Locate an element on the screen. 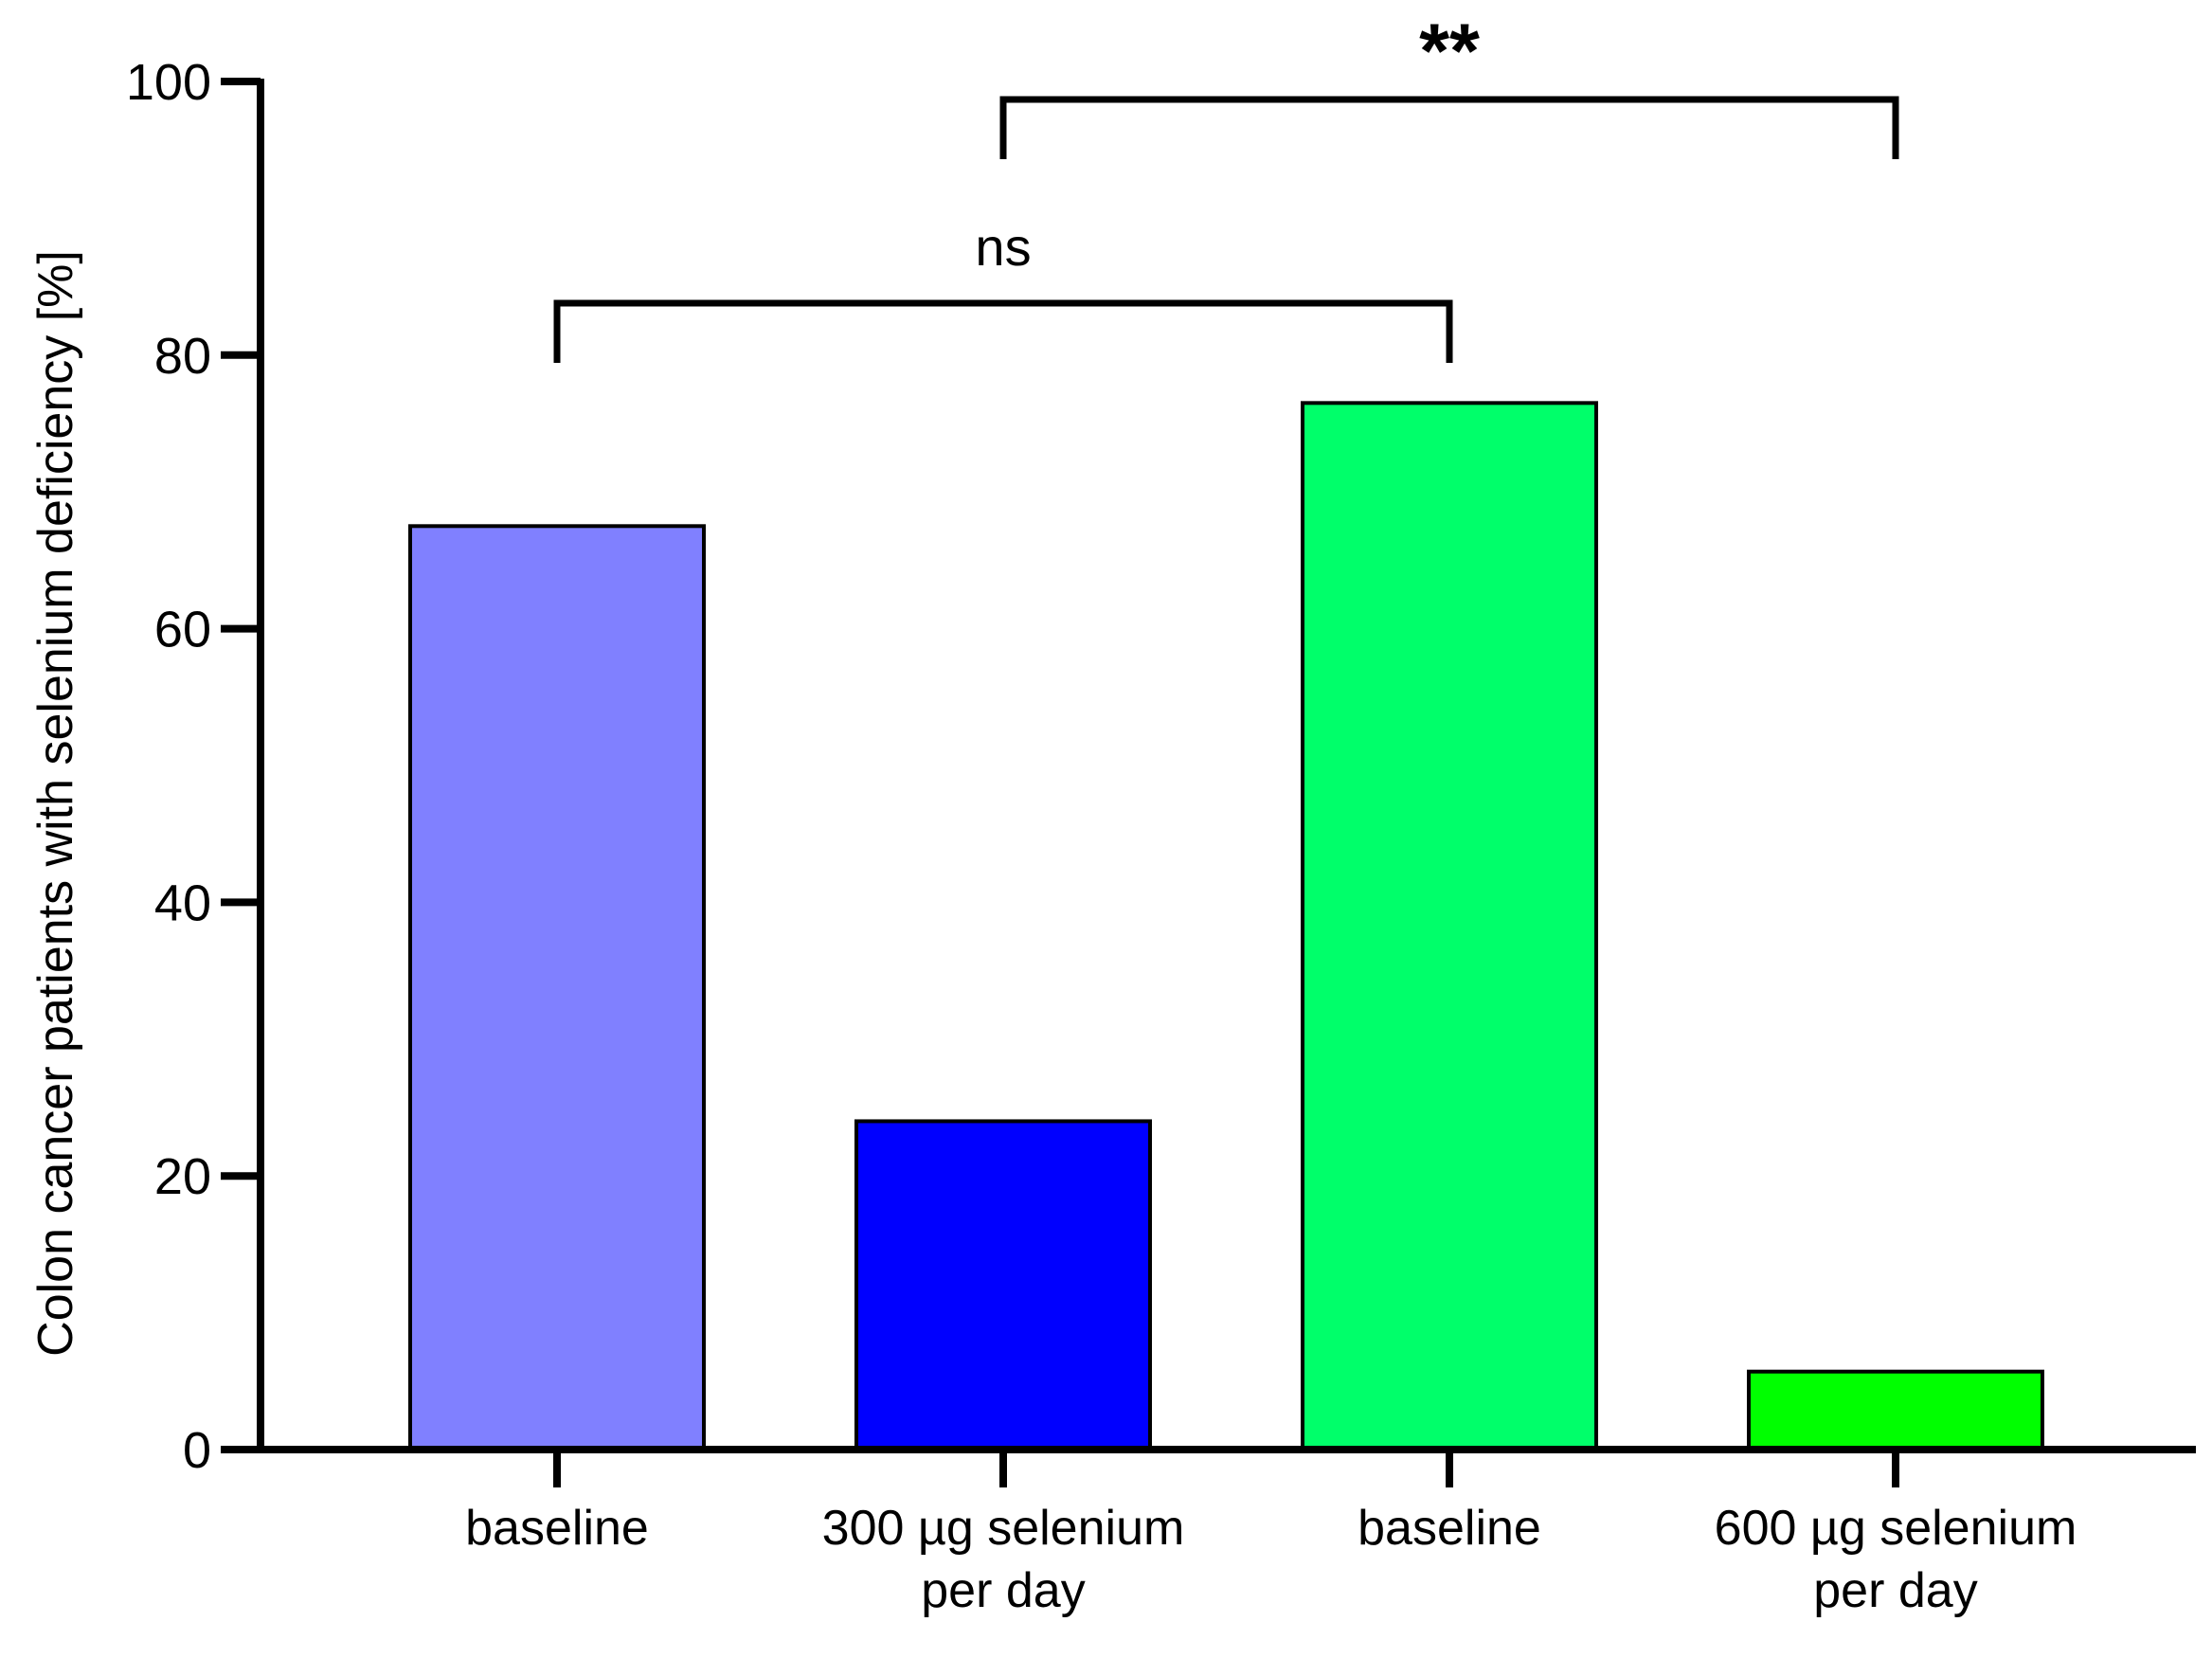 The height and width of the screenshot is (1658, 2212). x-tick-label-1: 300 µg selenium per day is located at coordinates (1004, 1559).